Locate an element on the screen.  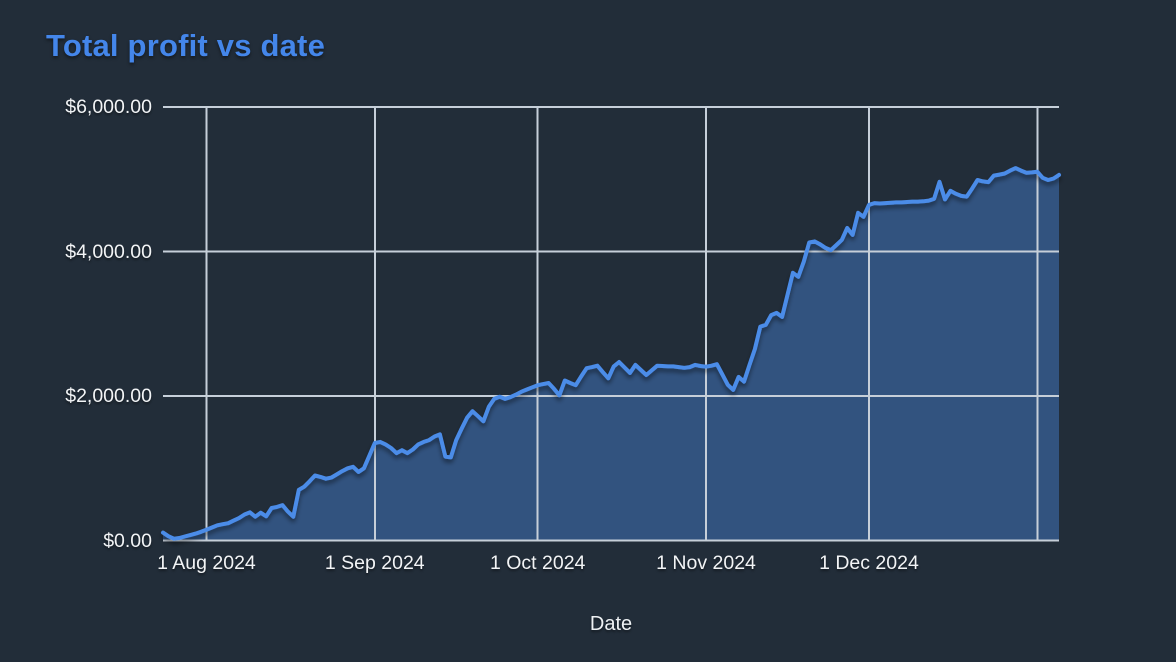
x-tick-label: 1 Dec 2024 is located at coordinates (869, 563).